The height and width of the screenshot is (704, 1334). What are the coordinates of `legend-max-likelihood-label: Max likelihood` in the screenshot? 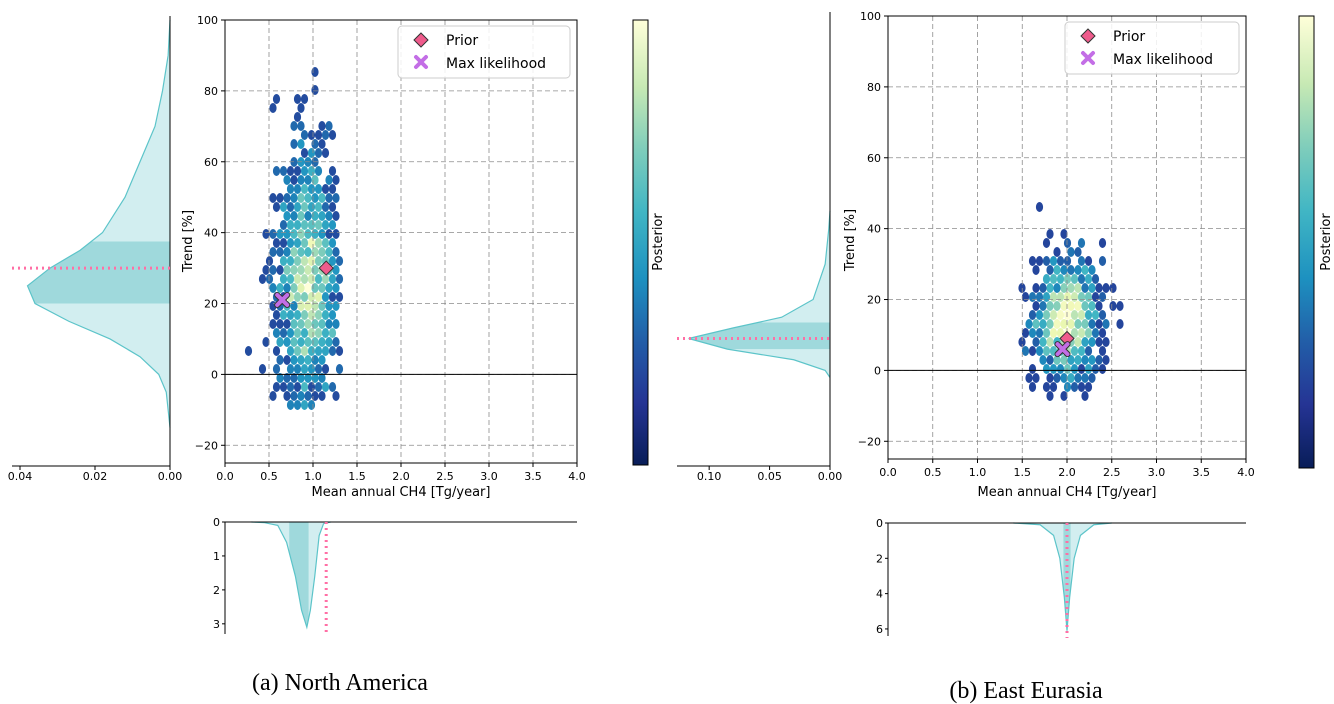 It's located at (1163, 60).